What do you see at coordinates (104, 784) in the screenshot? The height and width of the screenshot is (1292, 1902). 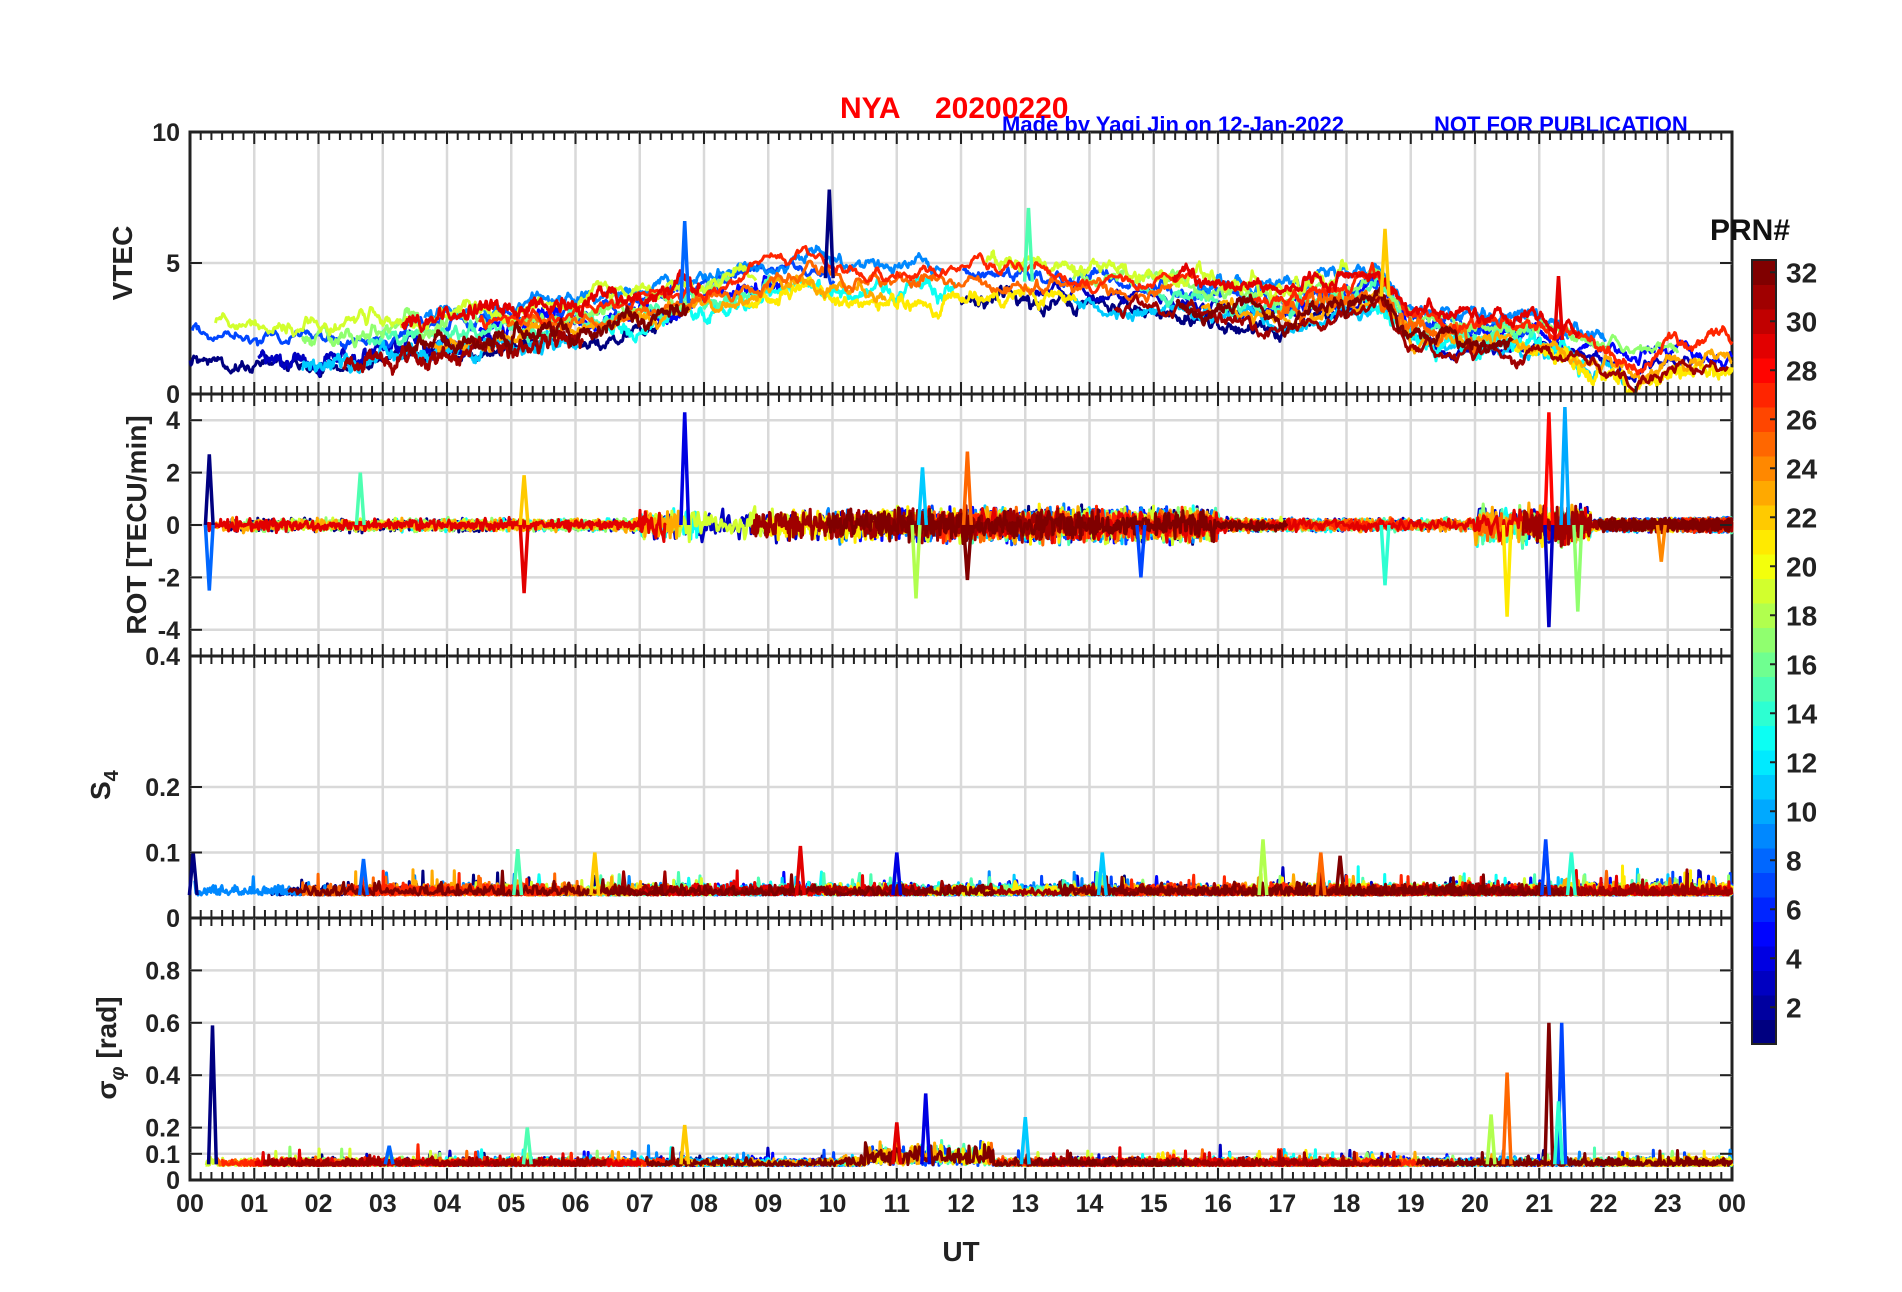 I see `panel-s4-ylabel: S4` at bounding box center [104, 784].